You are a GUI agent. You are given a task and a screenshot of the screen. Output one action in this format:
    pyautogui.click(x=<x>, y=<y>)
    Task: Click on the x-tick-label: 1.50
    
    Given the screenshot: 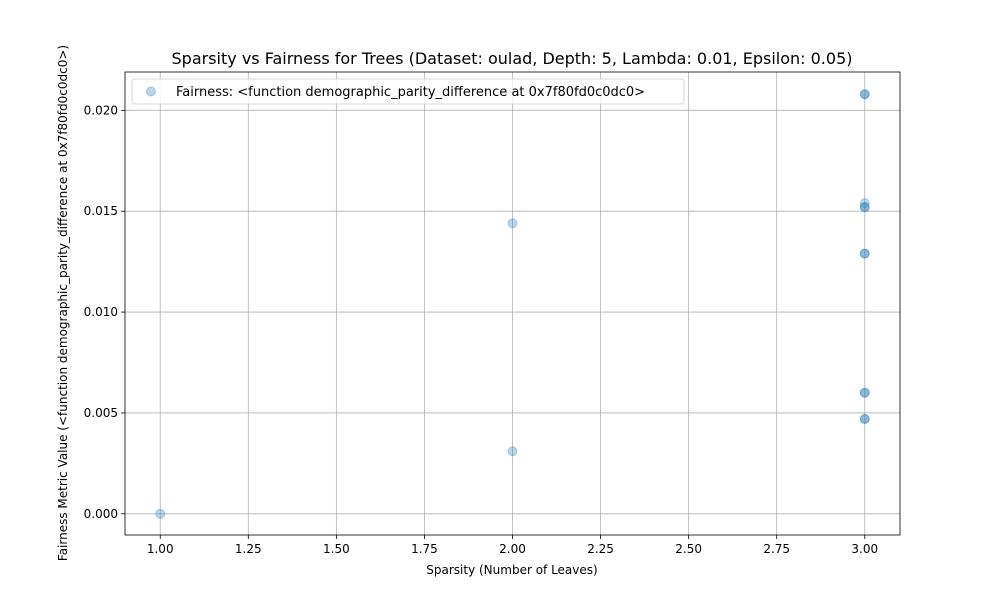 What is the action you would take?
    pyautogui.click(x=336, y=549)
    